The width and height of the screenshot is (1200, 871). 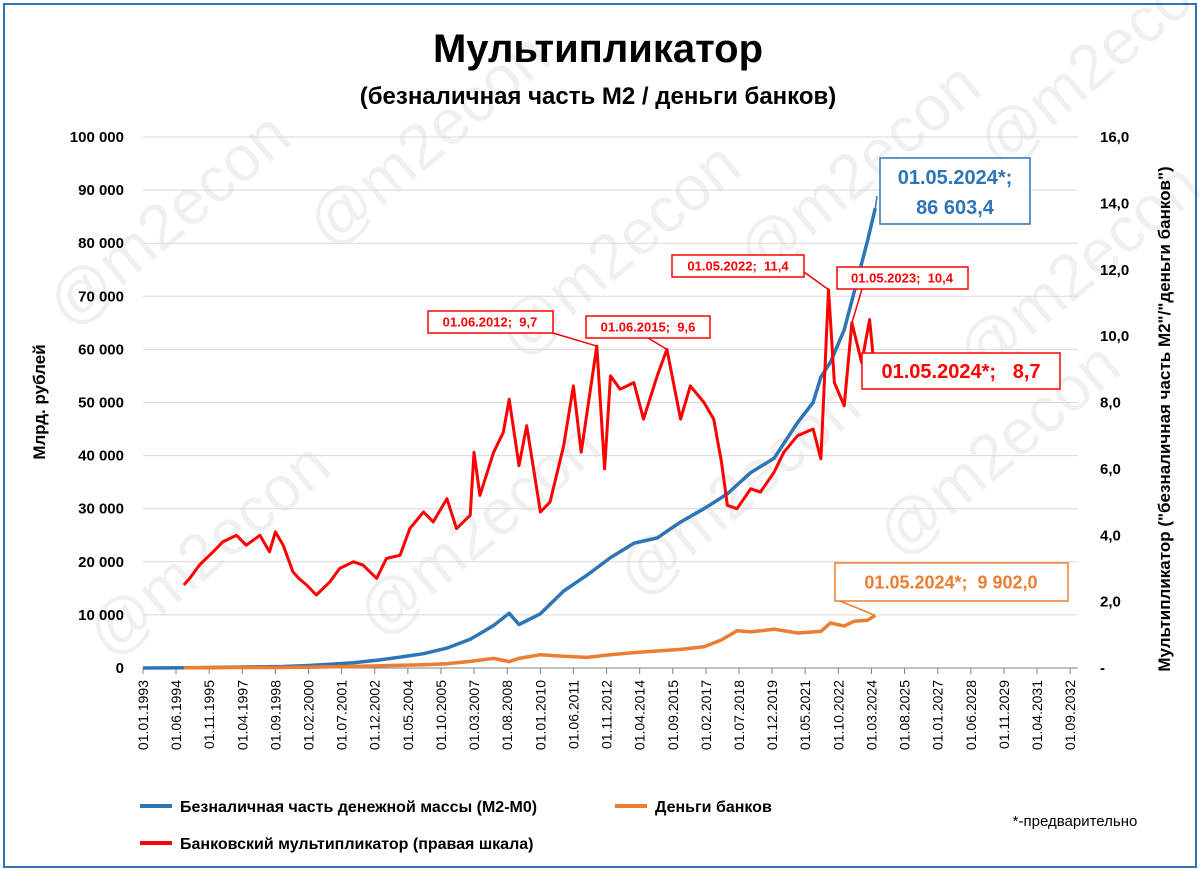 I want to click on x-tick-label: 01.05.2021, so click(x=805, y=715).